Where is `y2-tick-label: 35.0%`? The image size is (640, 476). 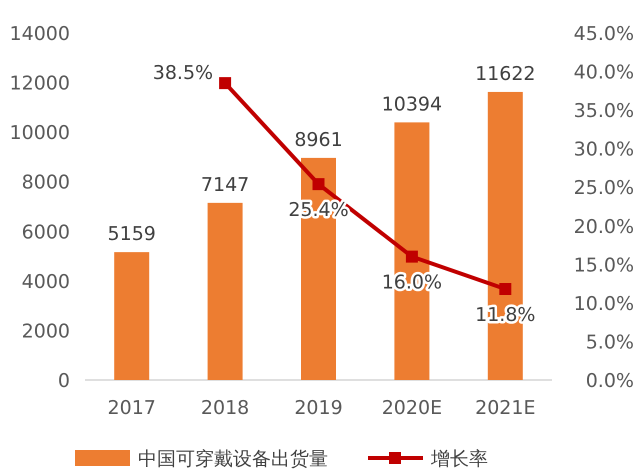
y2-tick-label: 35.0% is located at coordinates (604, 111).